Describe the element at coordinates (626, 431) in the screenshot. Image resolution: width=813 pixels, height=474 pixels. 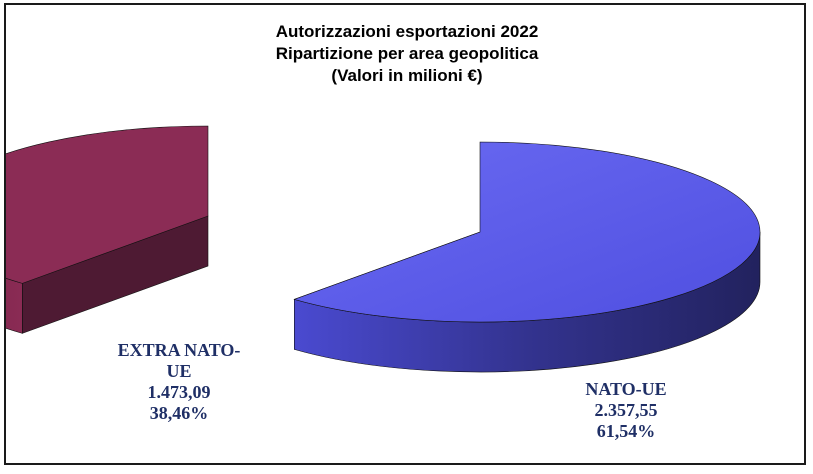
I see `slice-label-nato-percent: 61,54%` at that location.